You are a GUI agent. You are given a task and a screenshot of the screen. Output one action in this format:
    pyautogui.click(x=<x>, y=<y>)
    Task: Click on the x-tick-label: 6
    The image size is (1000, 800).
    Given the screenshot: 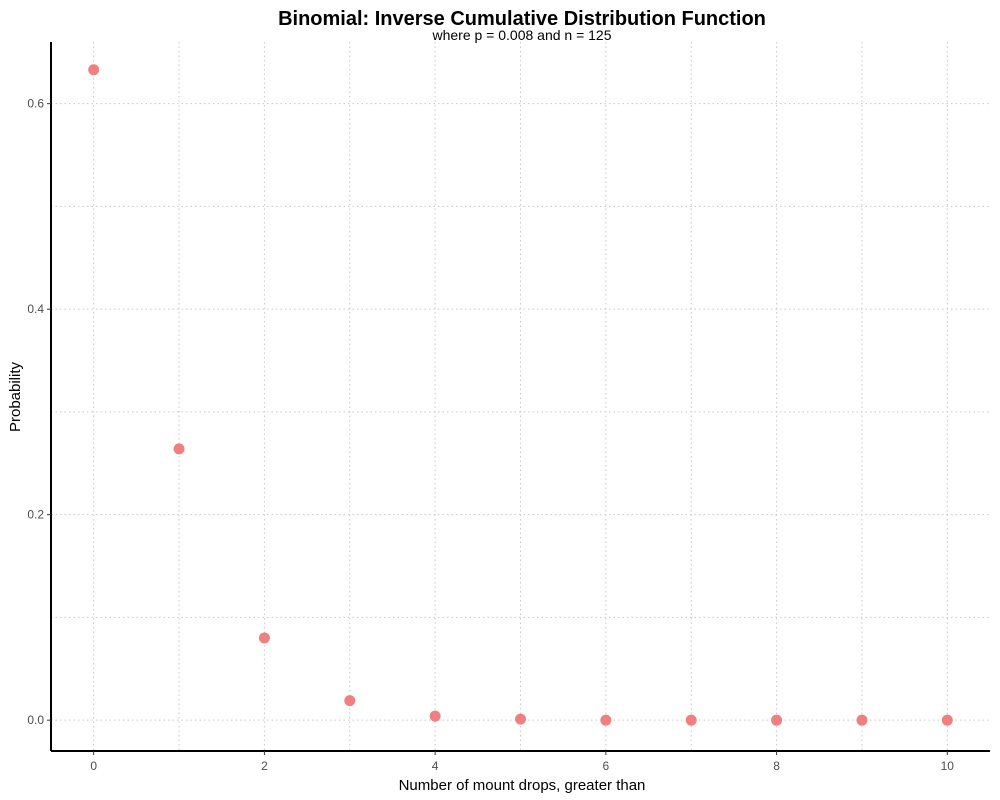 What is the action you would take?
    pyautogui.click(x=606, y=766)
    